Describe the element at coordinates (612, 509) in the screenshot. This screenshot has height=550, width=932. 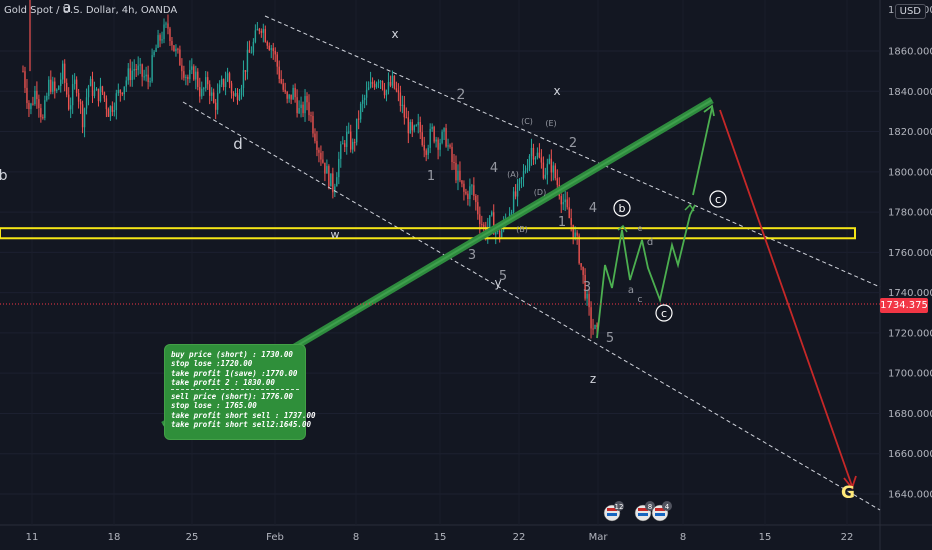
I see `event-flag-icon` at that location.